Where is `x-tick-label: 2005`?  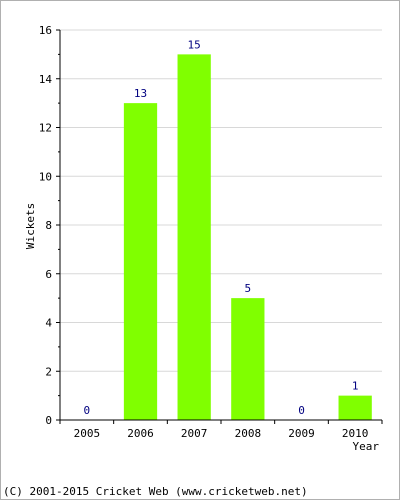
x-tick-label: 2005 is located at coordinates (87, 433).